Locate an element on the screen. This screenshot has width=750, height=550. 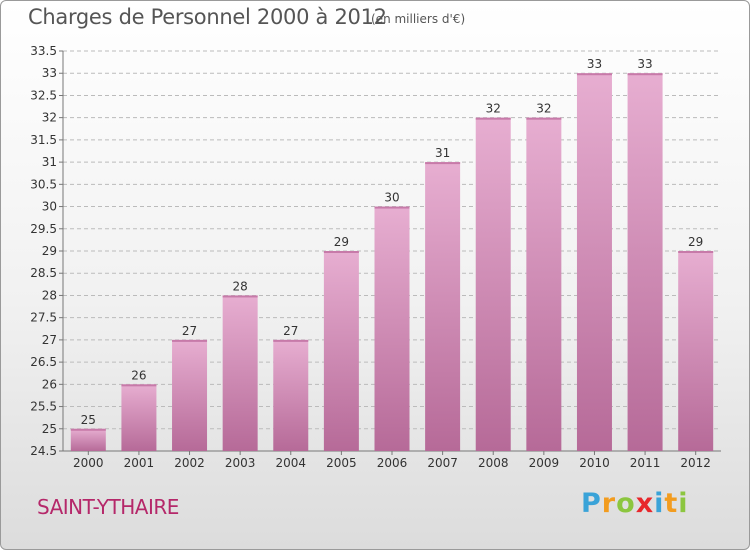
x-tick-label: 2010 is located at coordinates (594, 463).